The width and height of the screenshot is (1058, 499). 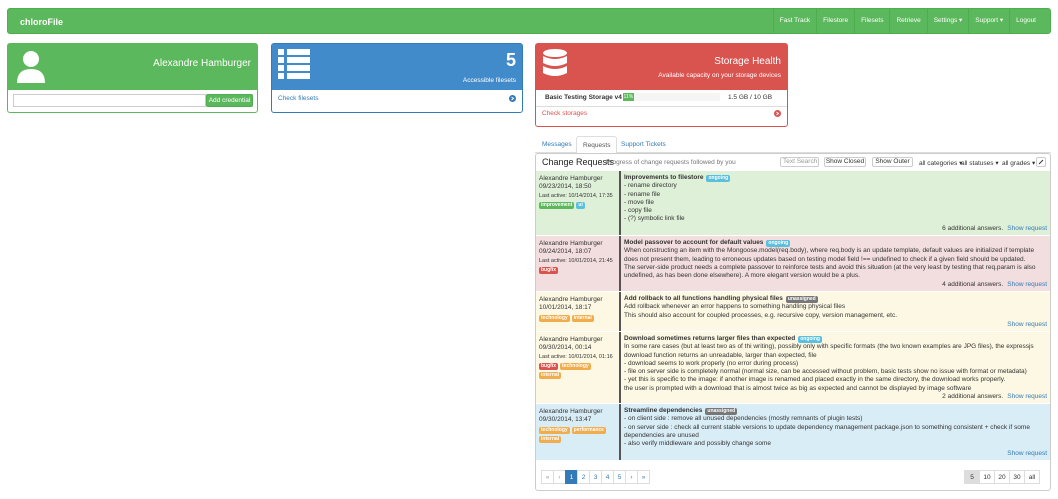 I want to click on tag: bugfix, so click(x=548, y=367).